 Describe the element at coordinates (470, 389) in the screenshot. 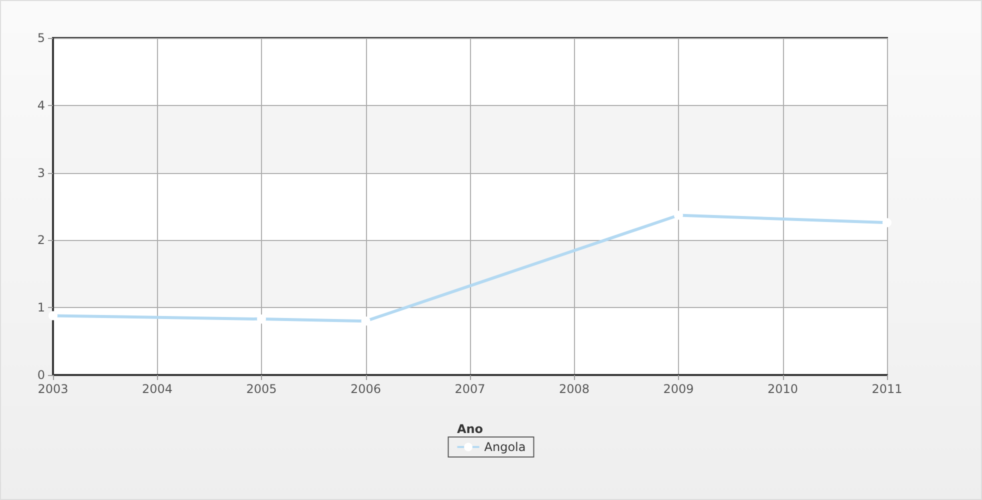

I see `x-tick-label: 2007` at that location.